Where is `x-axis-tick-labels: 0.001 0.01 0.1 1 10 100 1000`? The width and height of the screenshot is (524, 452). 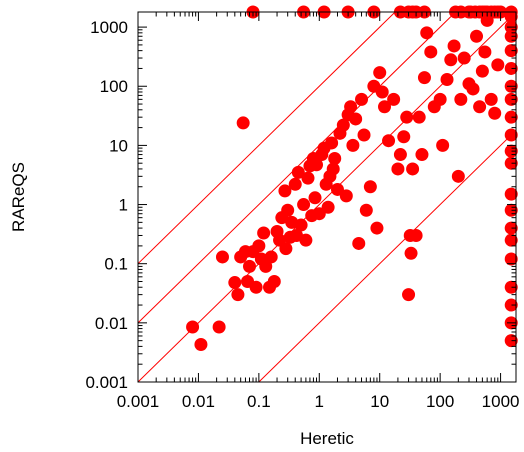 x-axis-tick-labels: 0.001 0.01 0.1 1 10 100 1000 is located at coordinates (318, 401).